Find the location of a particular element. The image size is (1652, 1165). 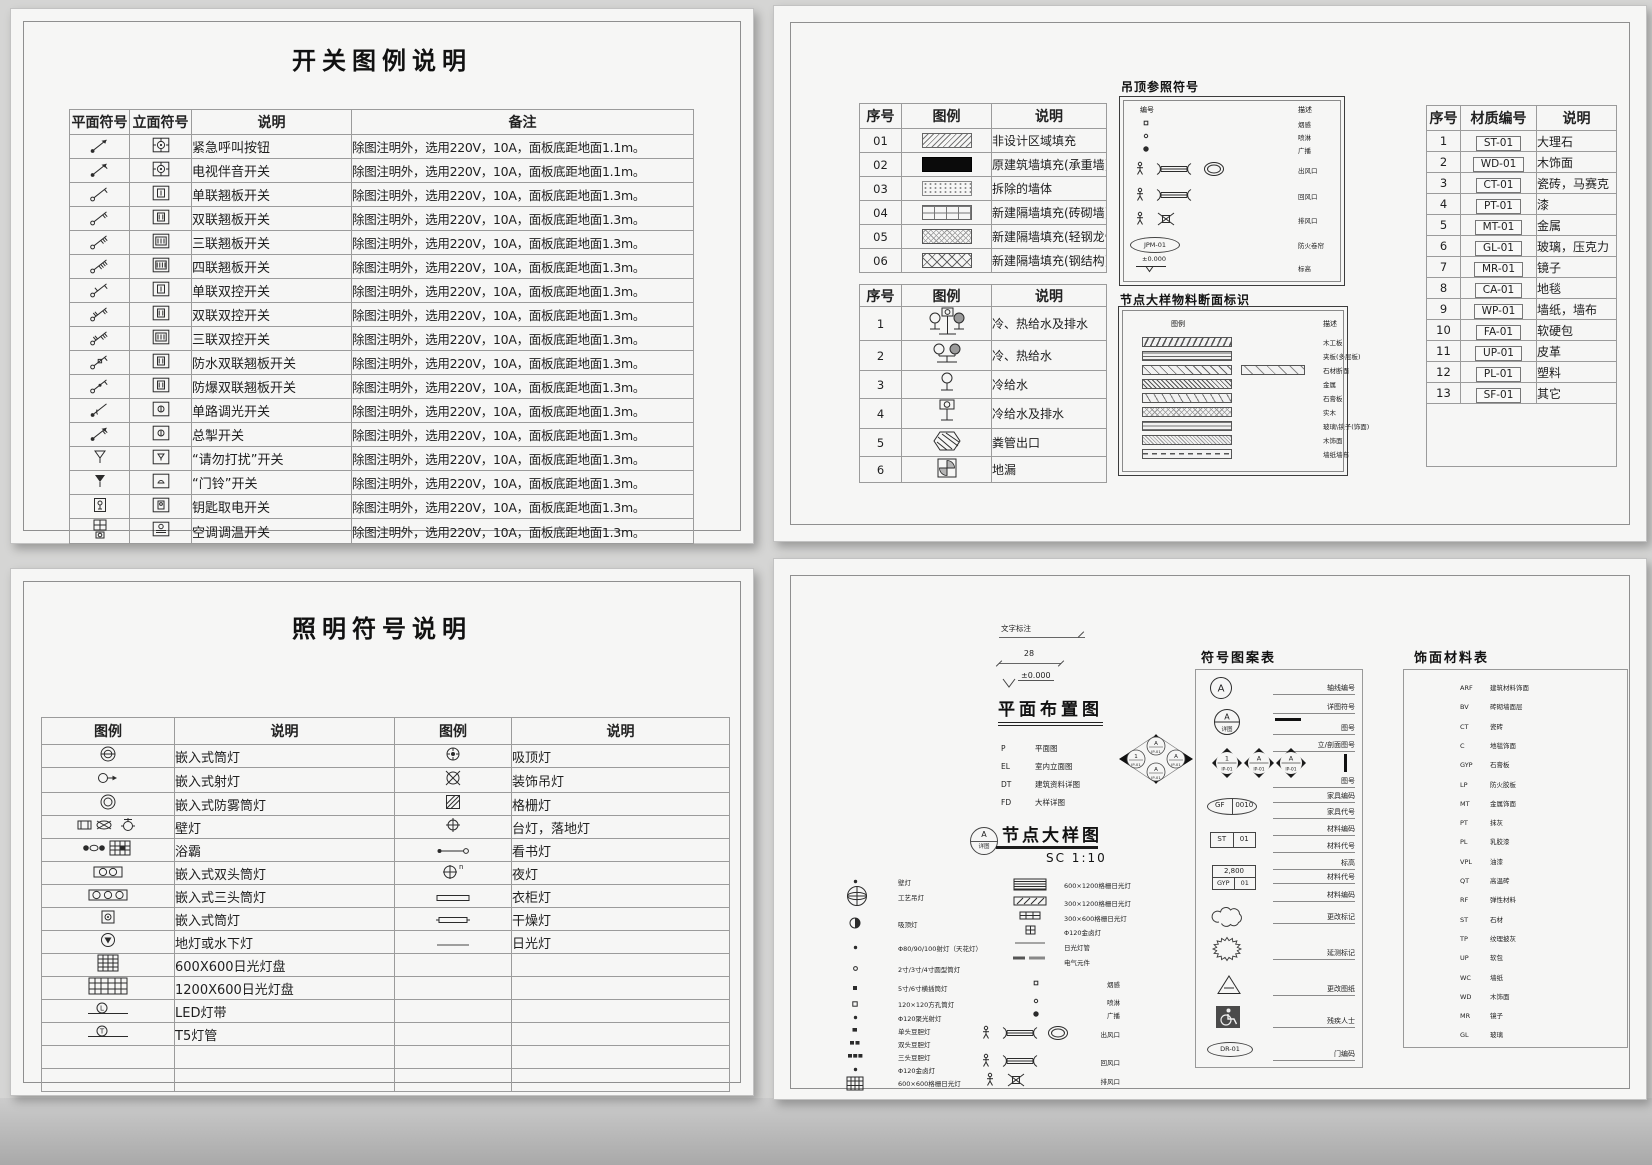

lighting-row: 1200X600日光灯盘 is located at coordinates (385, 988).